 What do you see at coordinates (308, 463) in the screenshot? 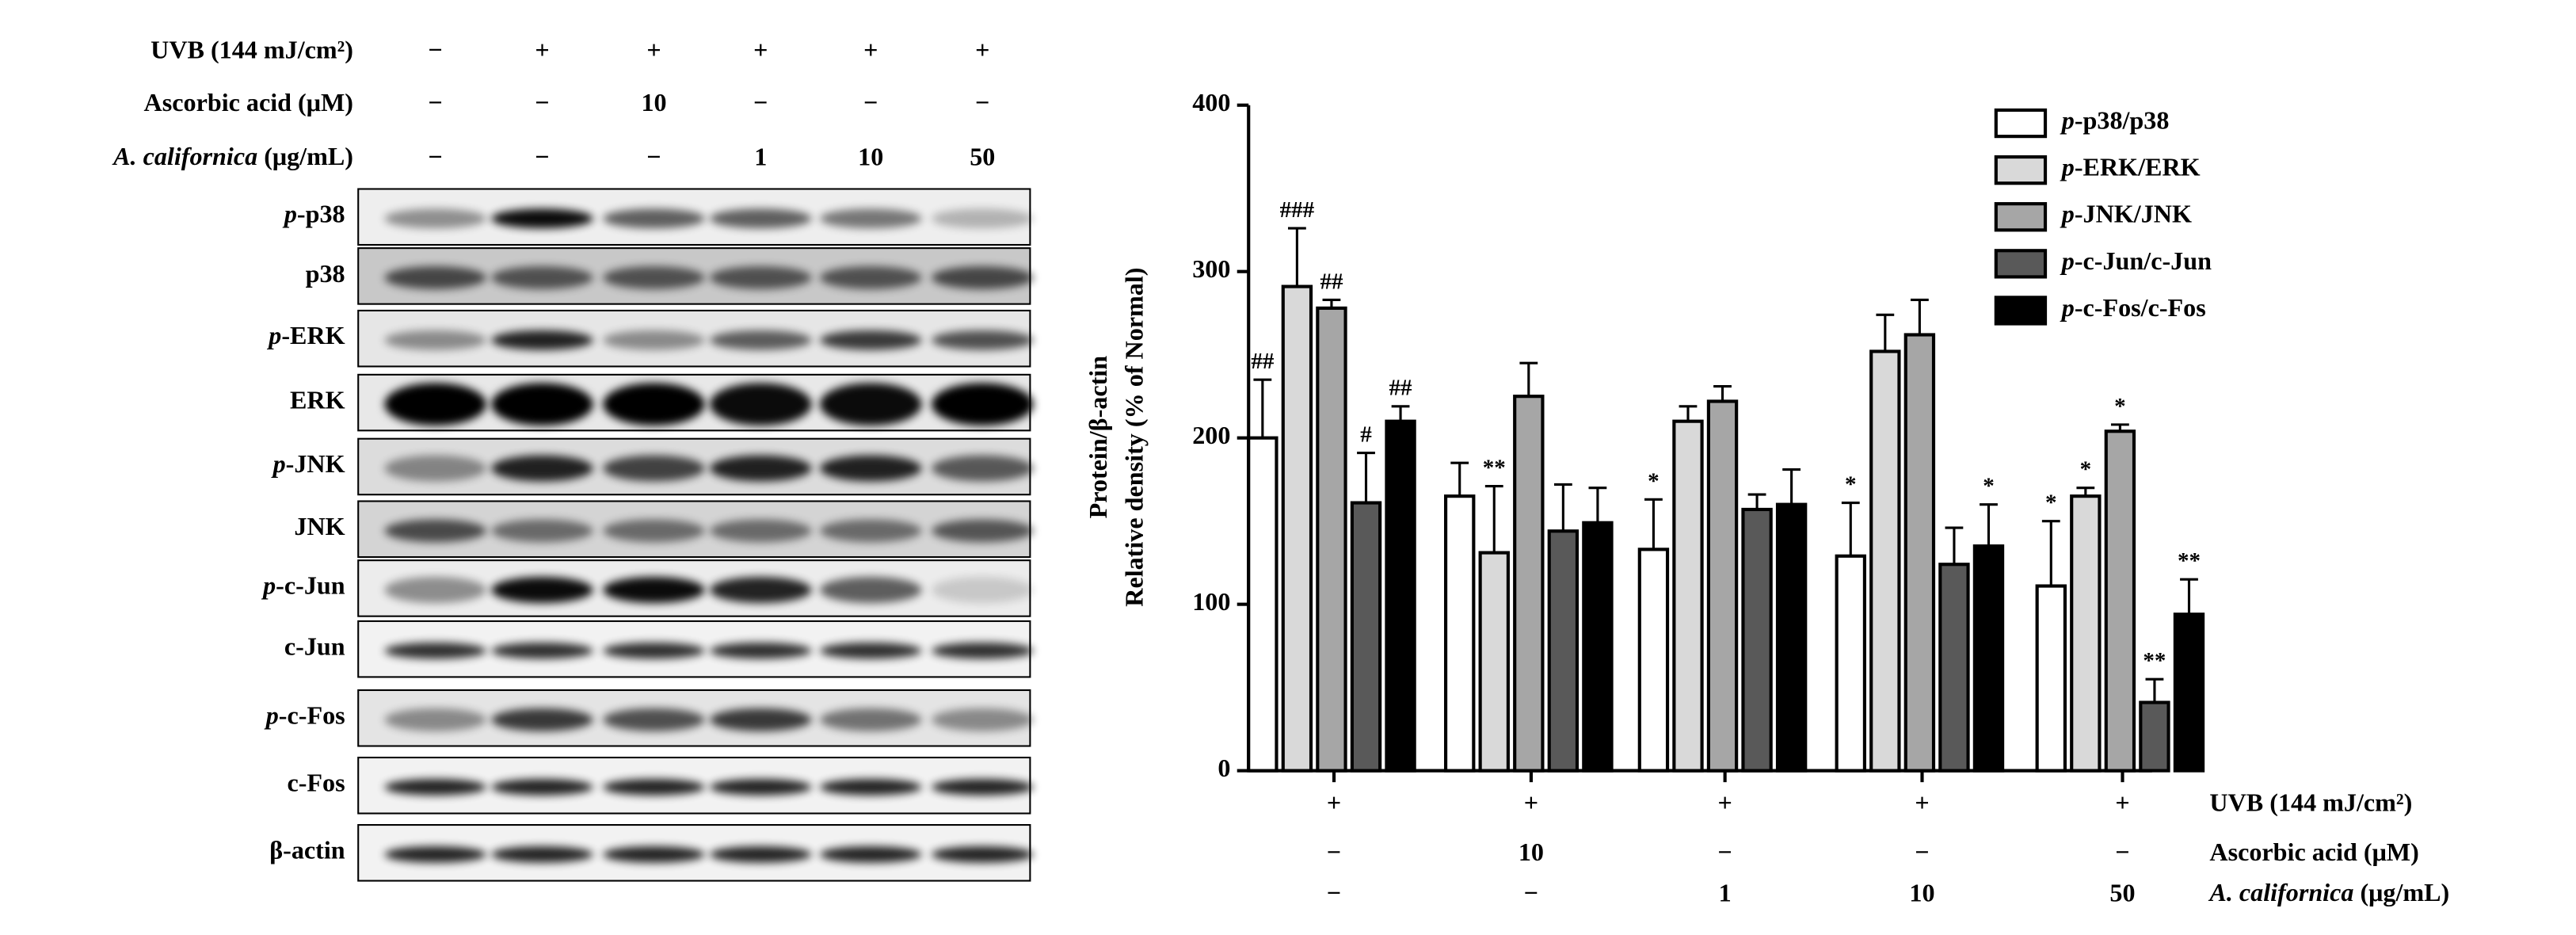
I see `blot-row-label: p-JNK` at bounding box center [308, 463].